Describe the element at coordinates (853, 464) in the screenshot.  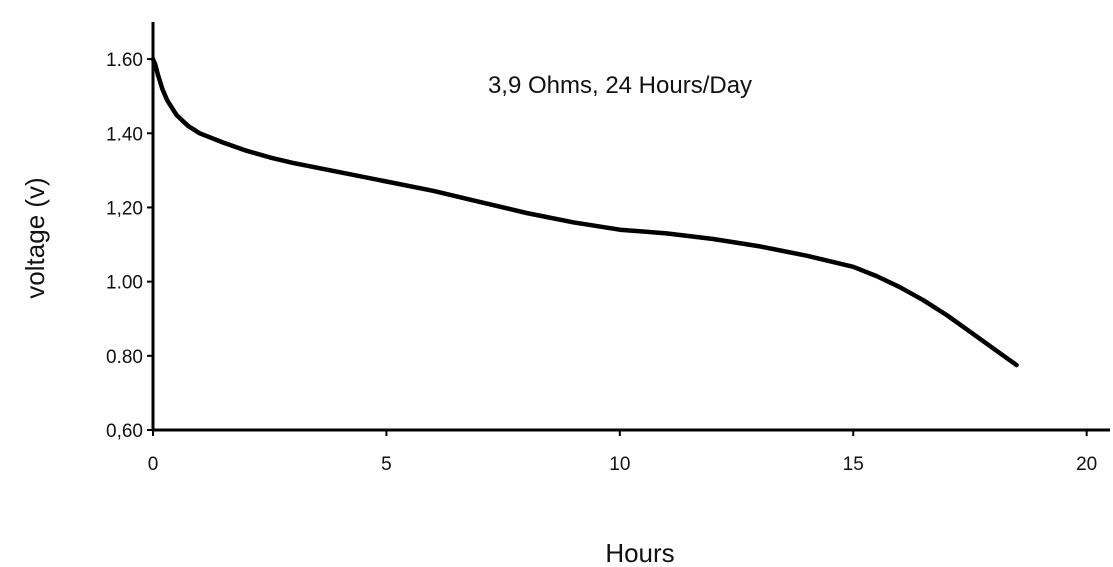
I see `x-tick-label: 15` at that location.